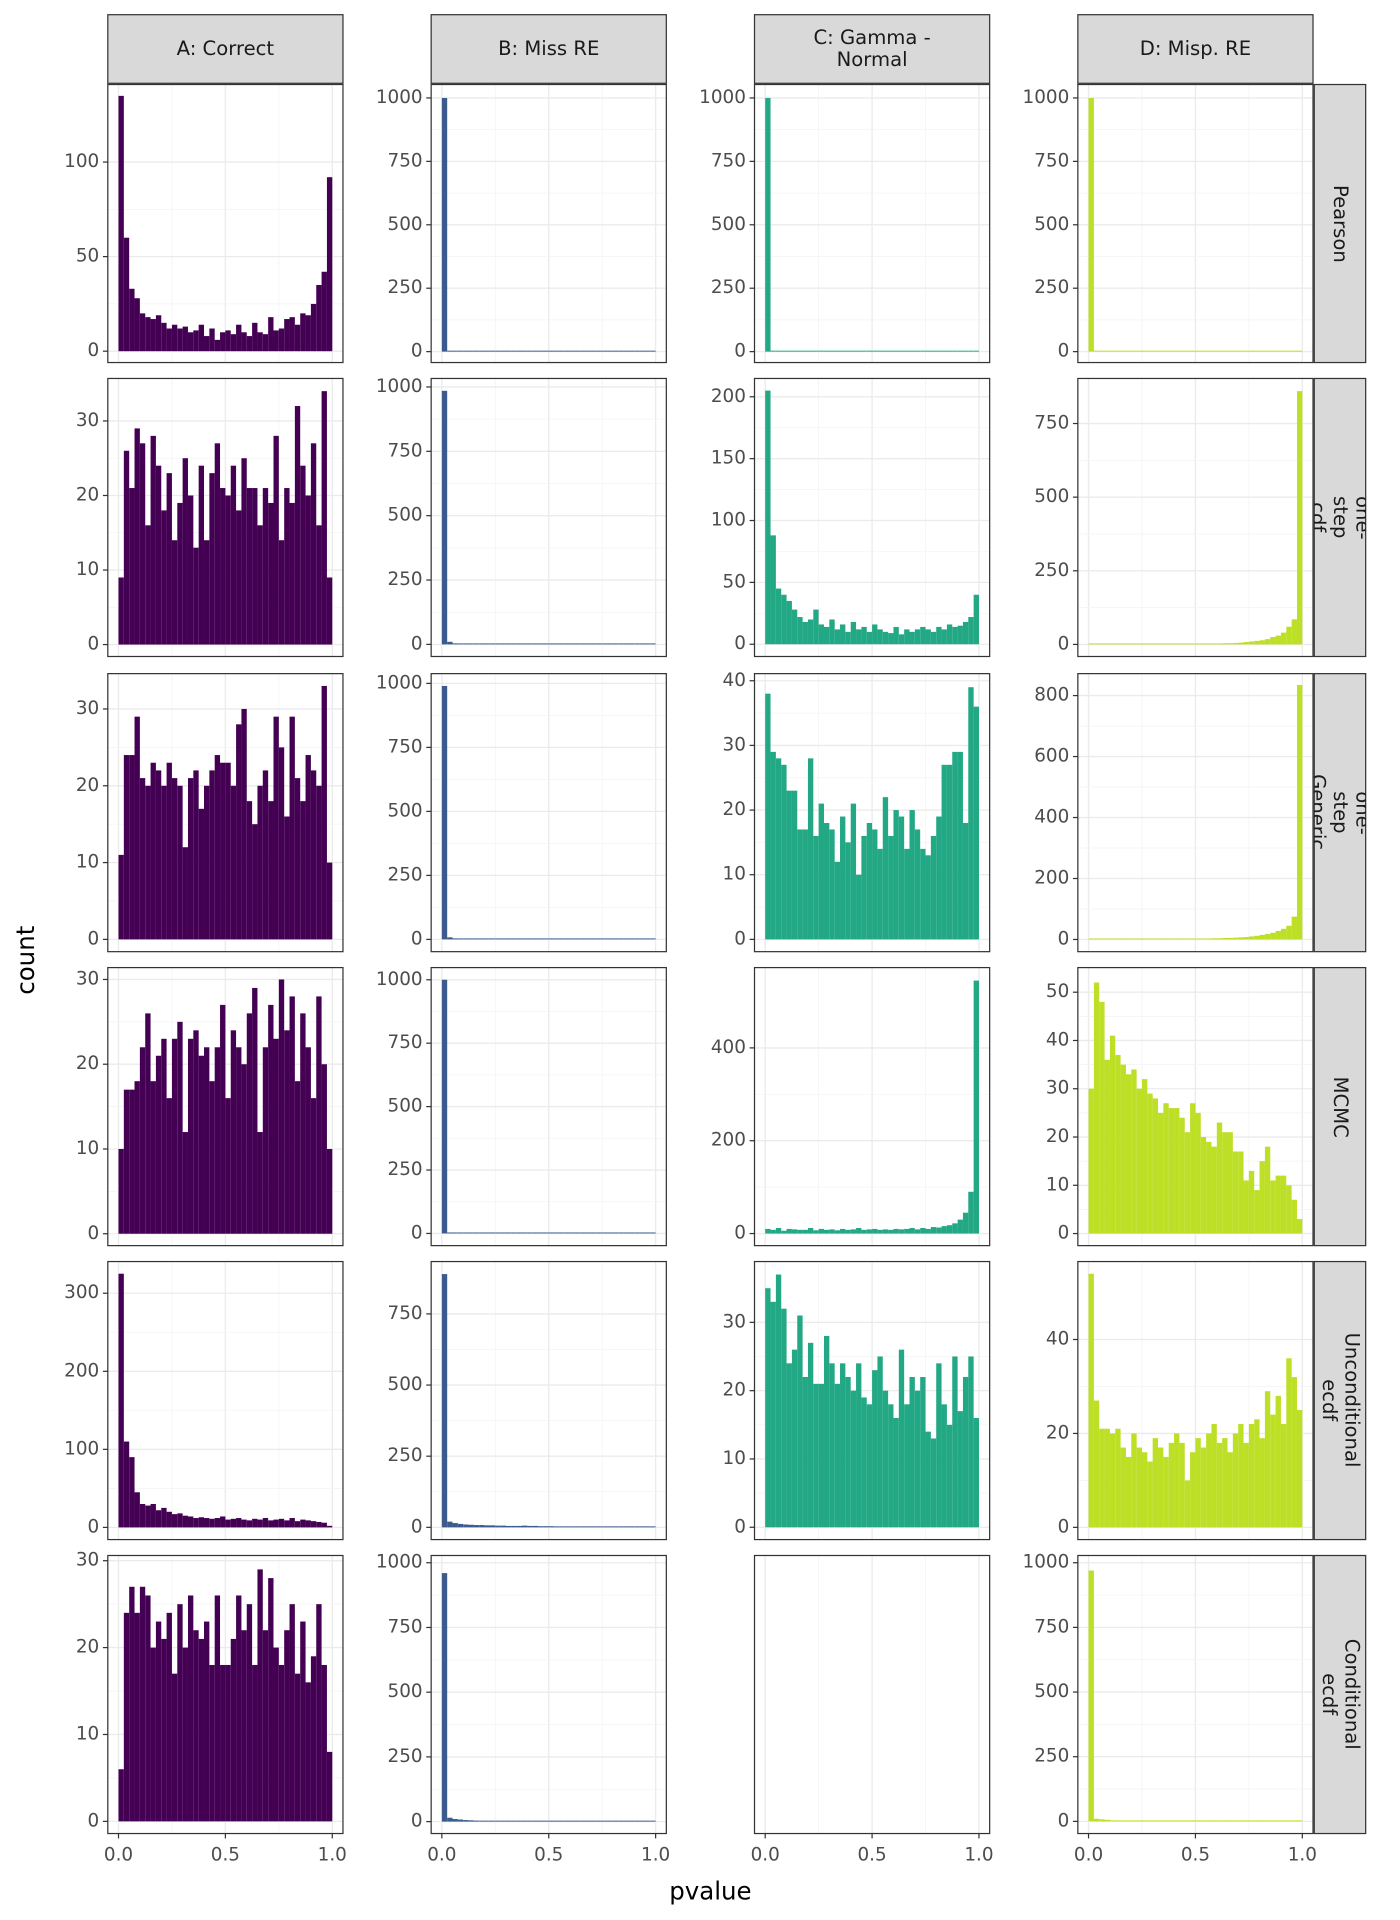  Describe the element at coordinates (225, 49) in the screenshot. I see `column-strip-box` at that location.